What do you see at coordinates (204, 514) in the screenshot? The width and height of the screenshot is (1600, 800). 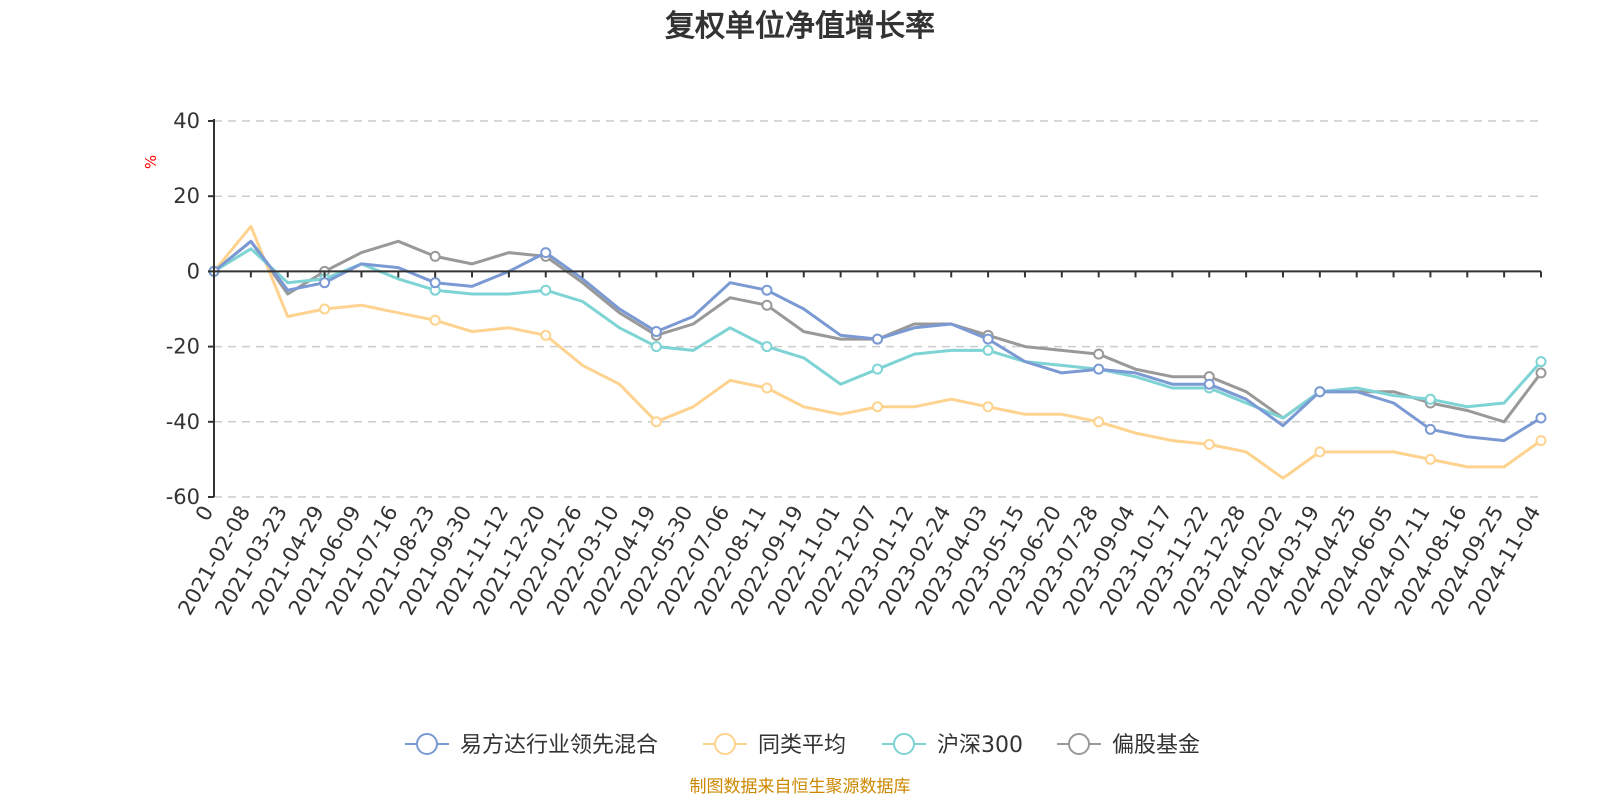 I see `x-tick-label: 0` at bounding box center [204, 514].